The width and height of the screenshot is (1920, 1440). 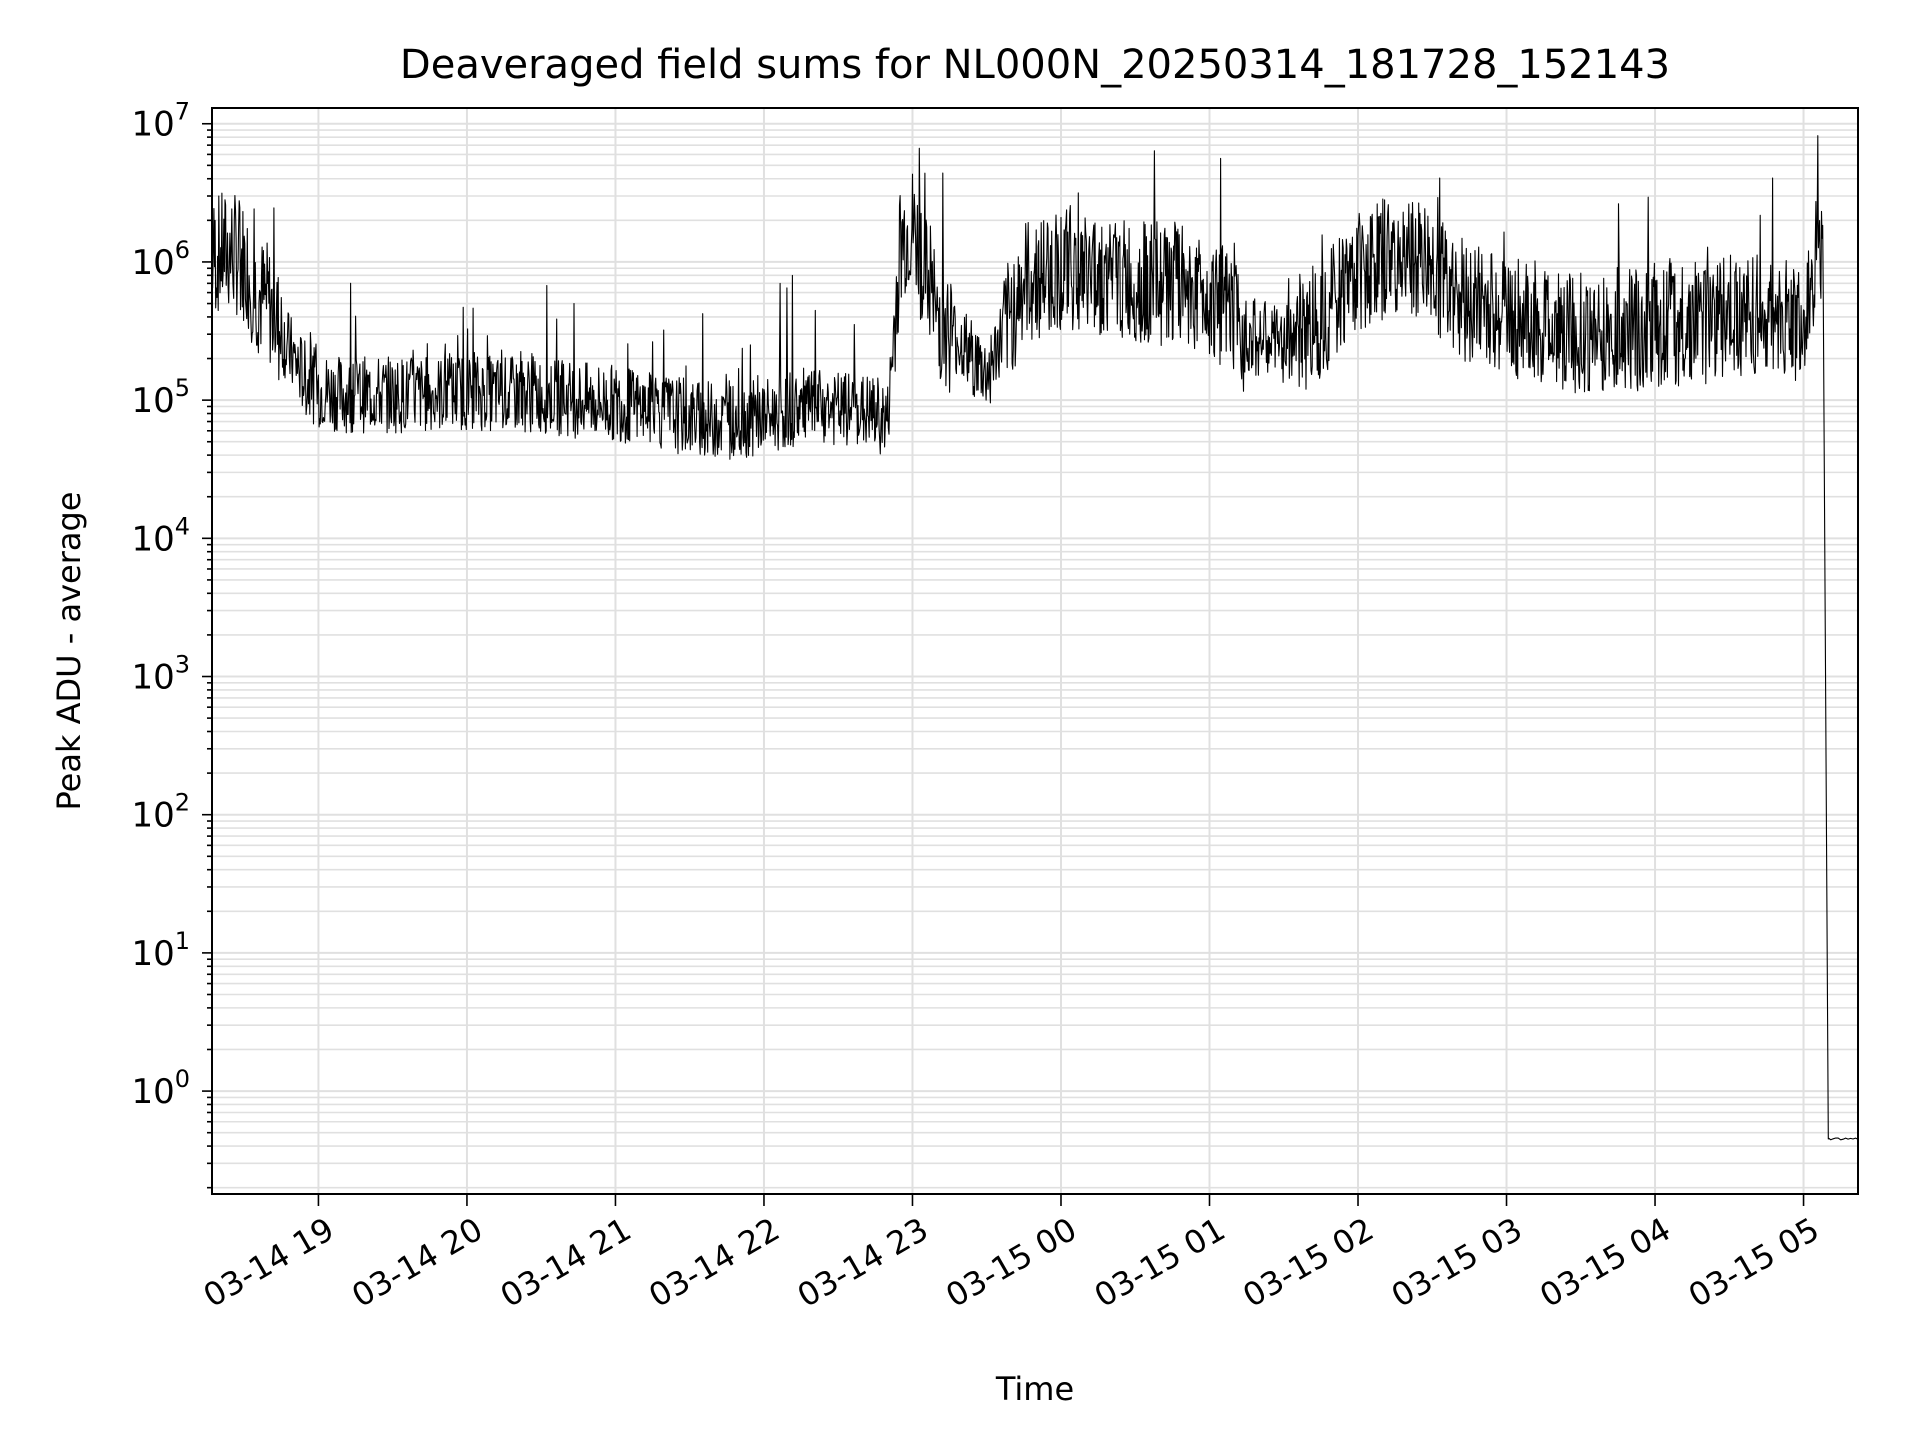 I want to click on y-tick-label: 10³, so click(x=160, y=674).